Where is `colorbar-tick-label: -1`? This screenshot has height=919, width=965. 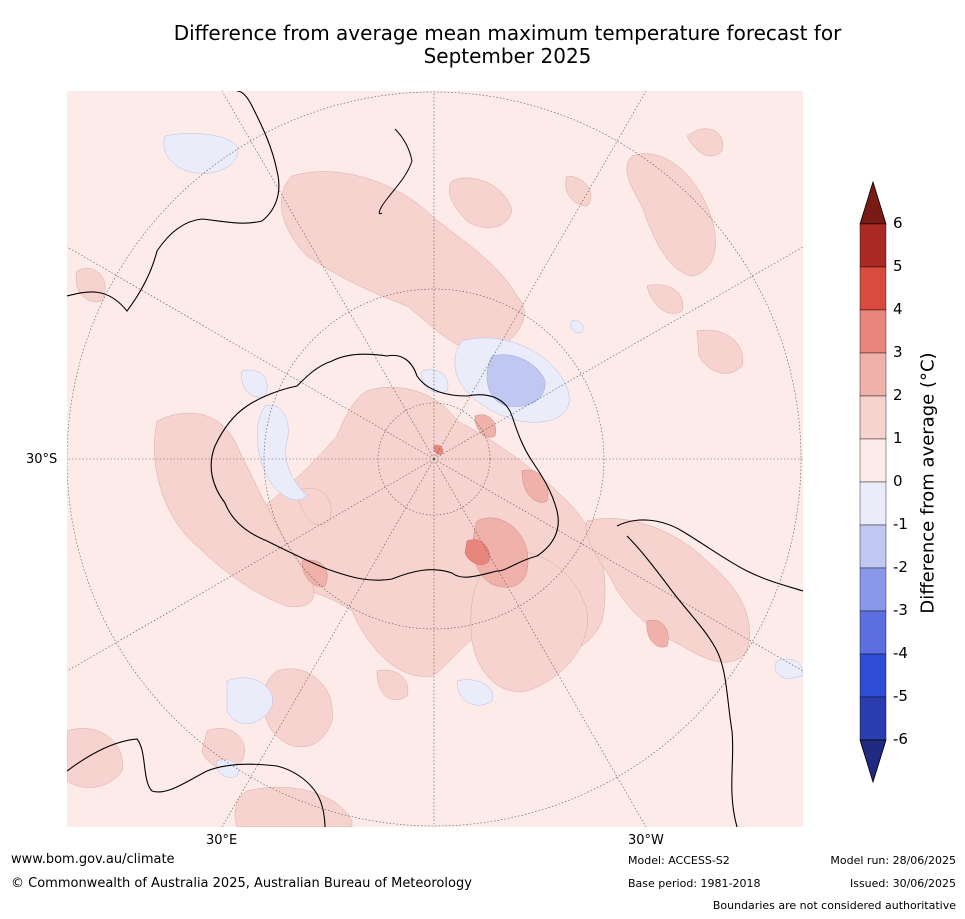
colorbar-tick-label: -1 is located at coordinates (900, 524).